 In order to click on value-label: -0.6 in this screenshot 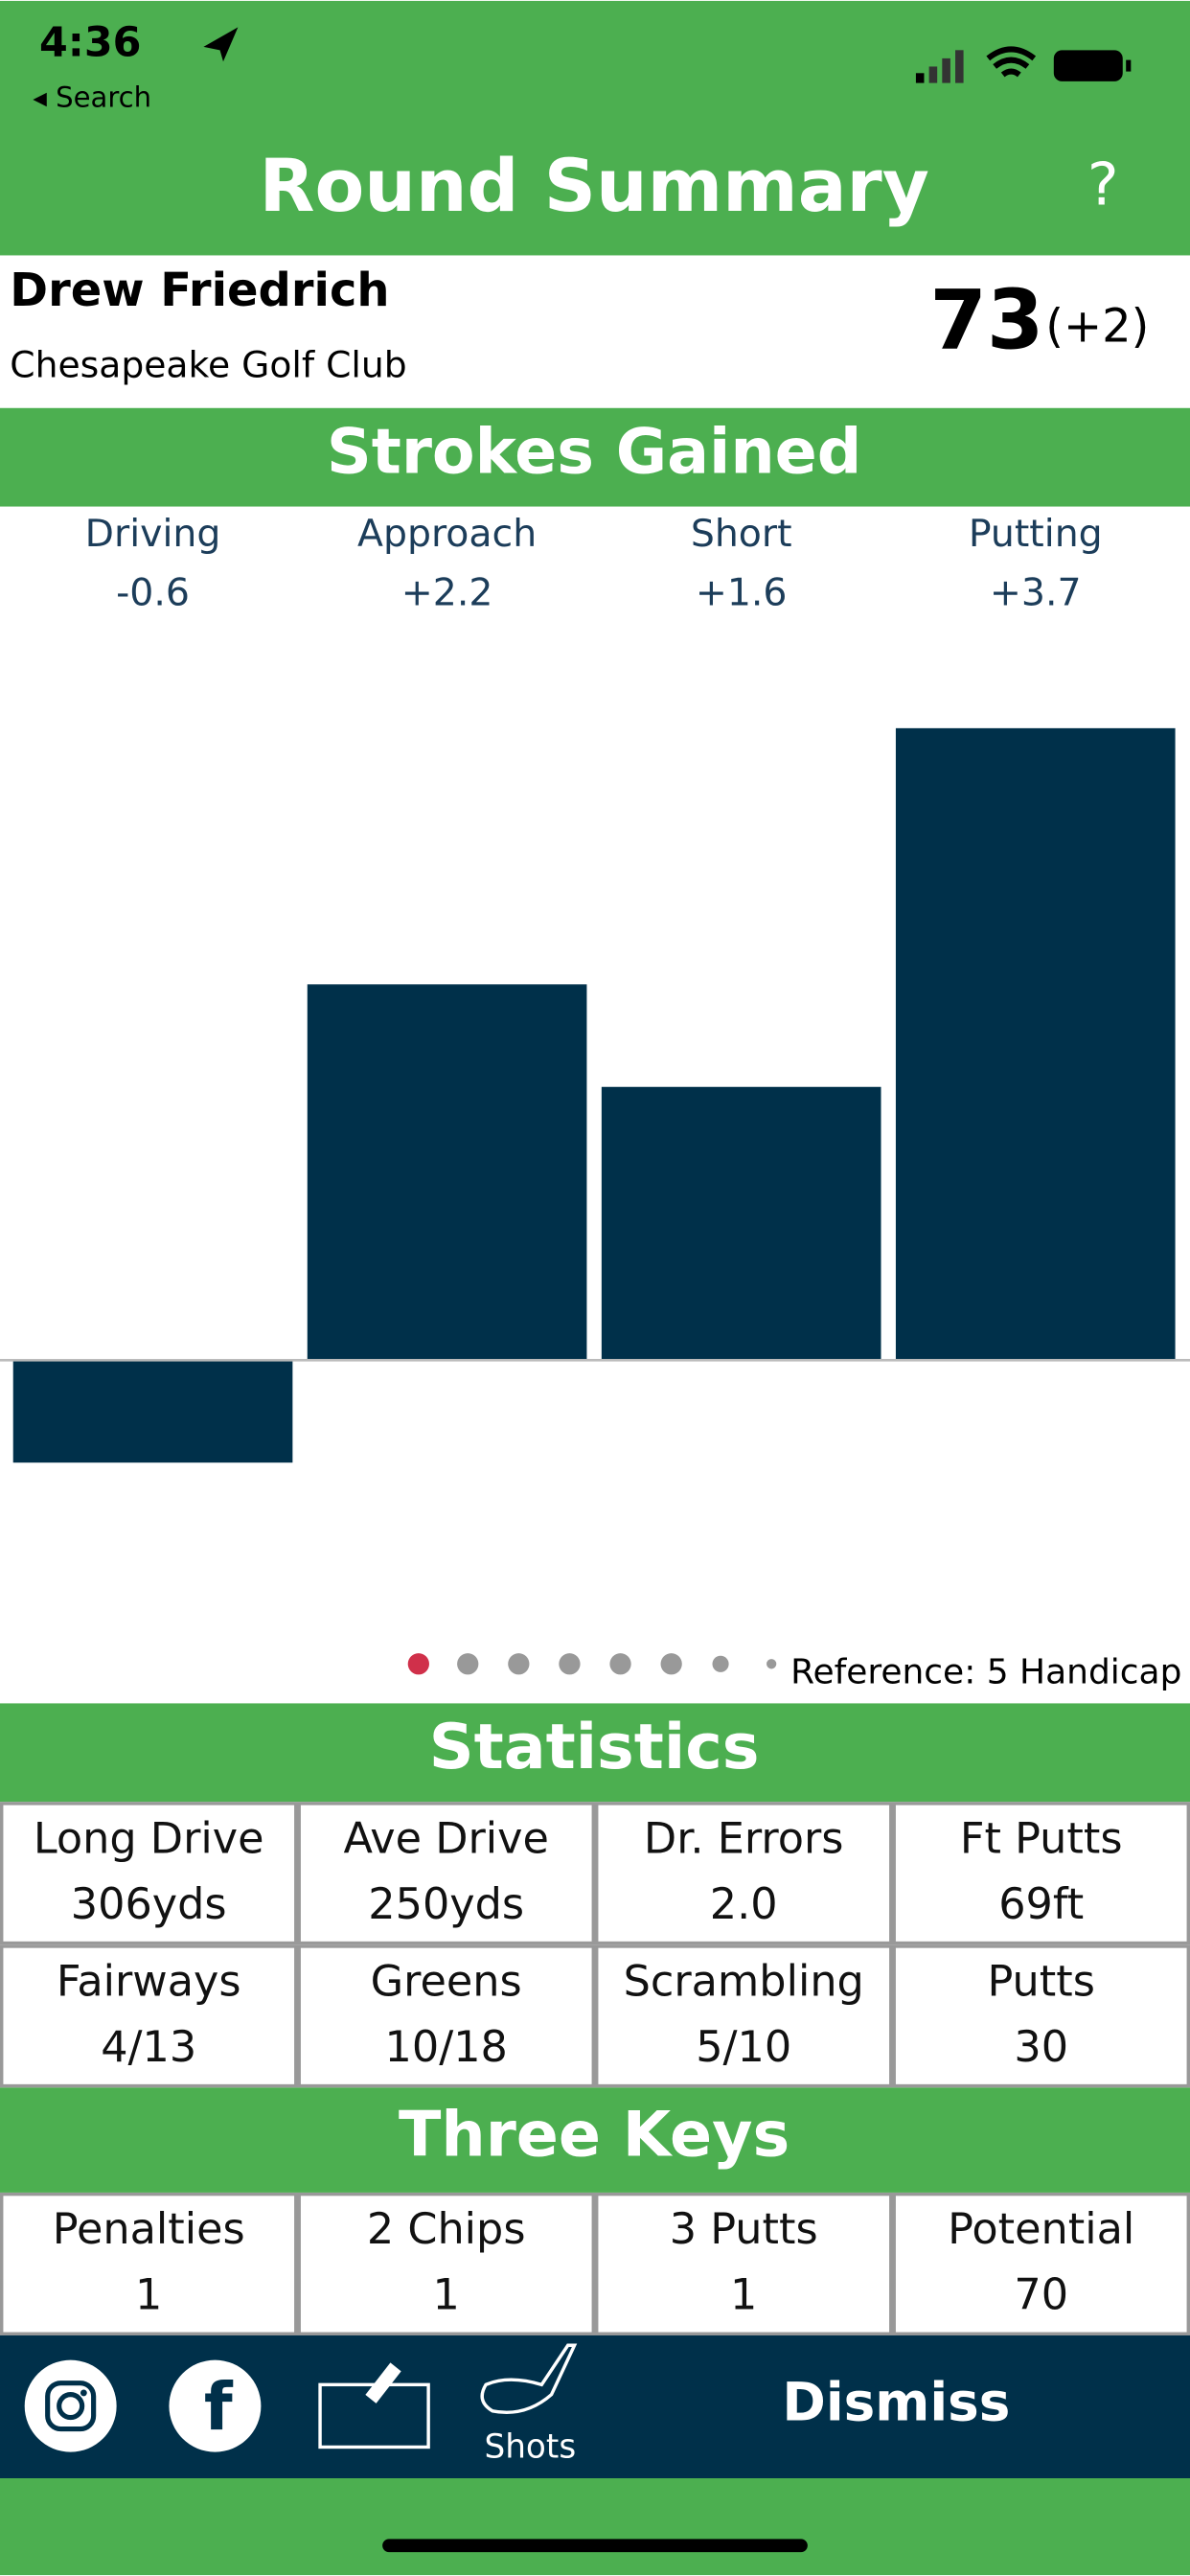, I will do `click(153, 593)`.